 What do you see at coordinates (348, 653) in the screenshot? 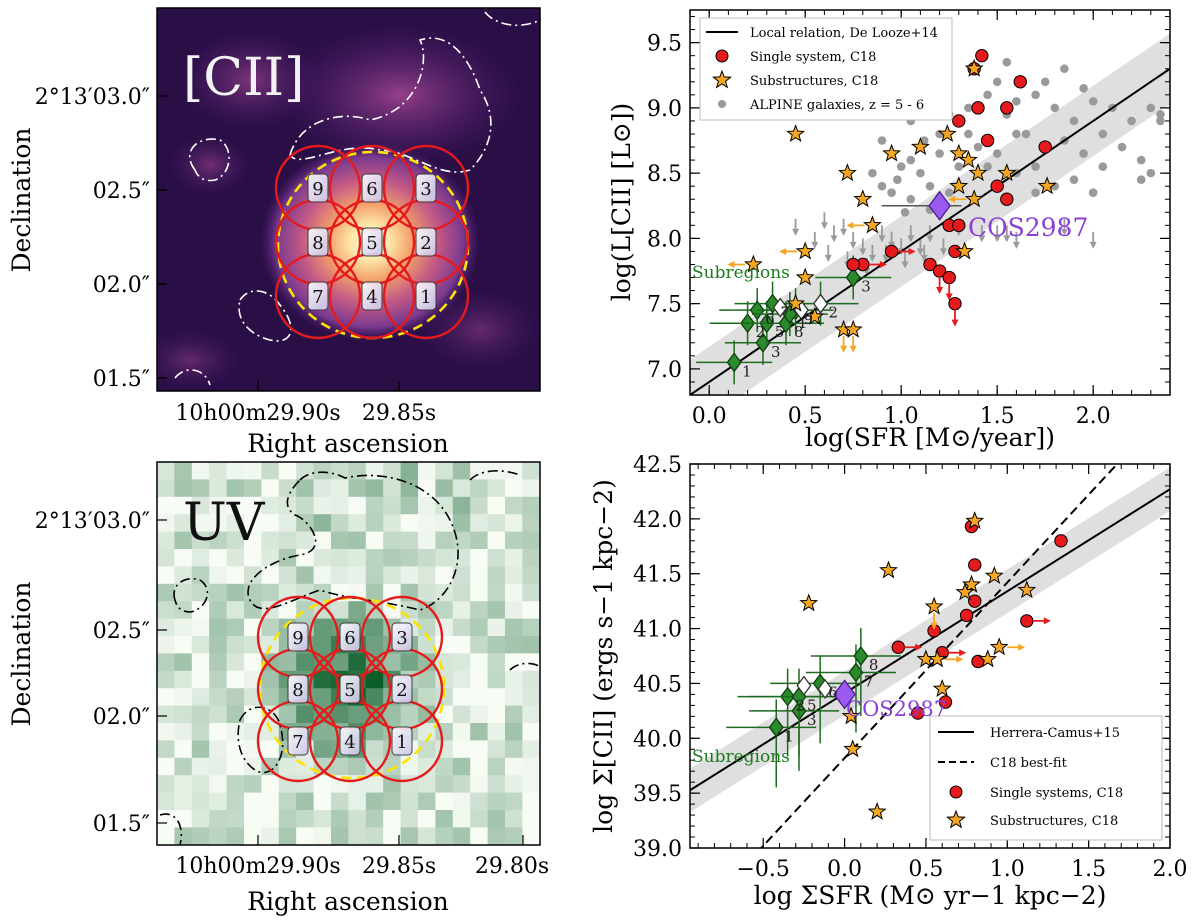
I see `uv-map-image: 9 6 3 8 5 2 7 4 1` at bounding box center [348, 653].